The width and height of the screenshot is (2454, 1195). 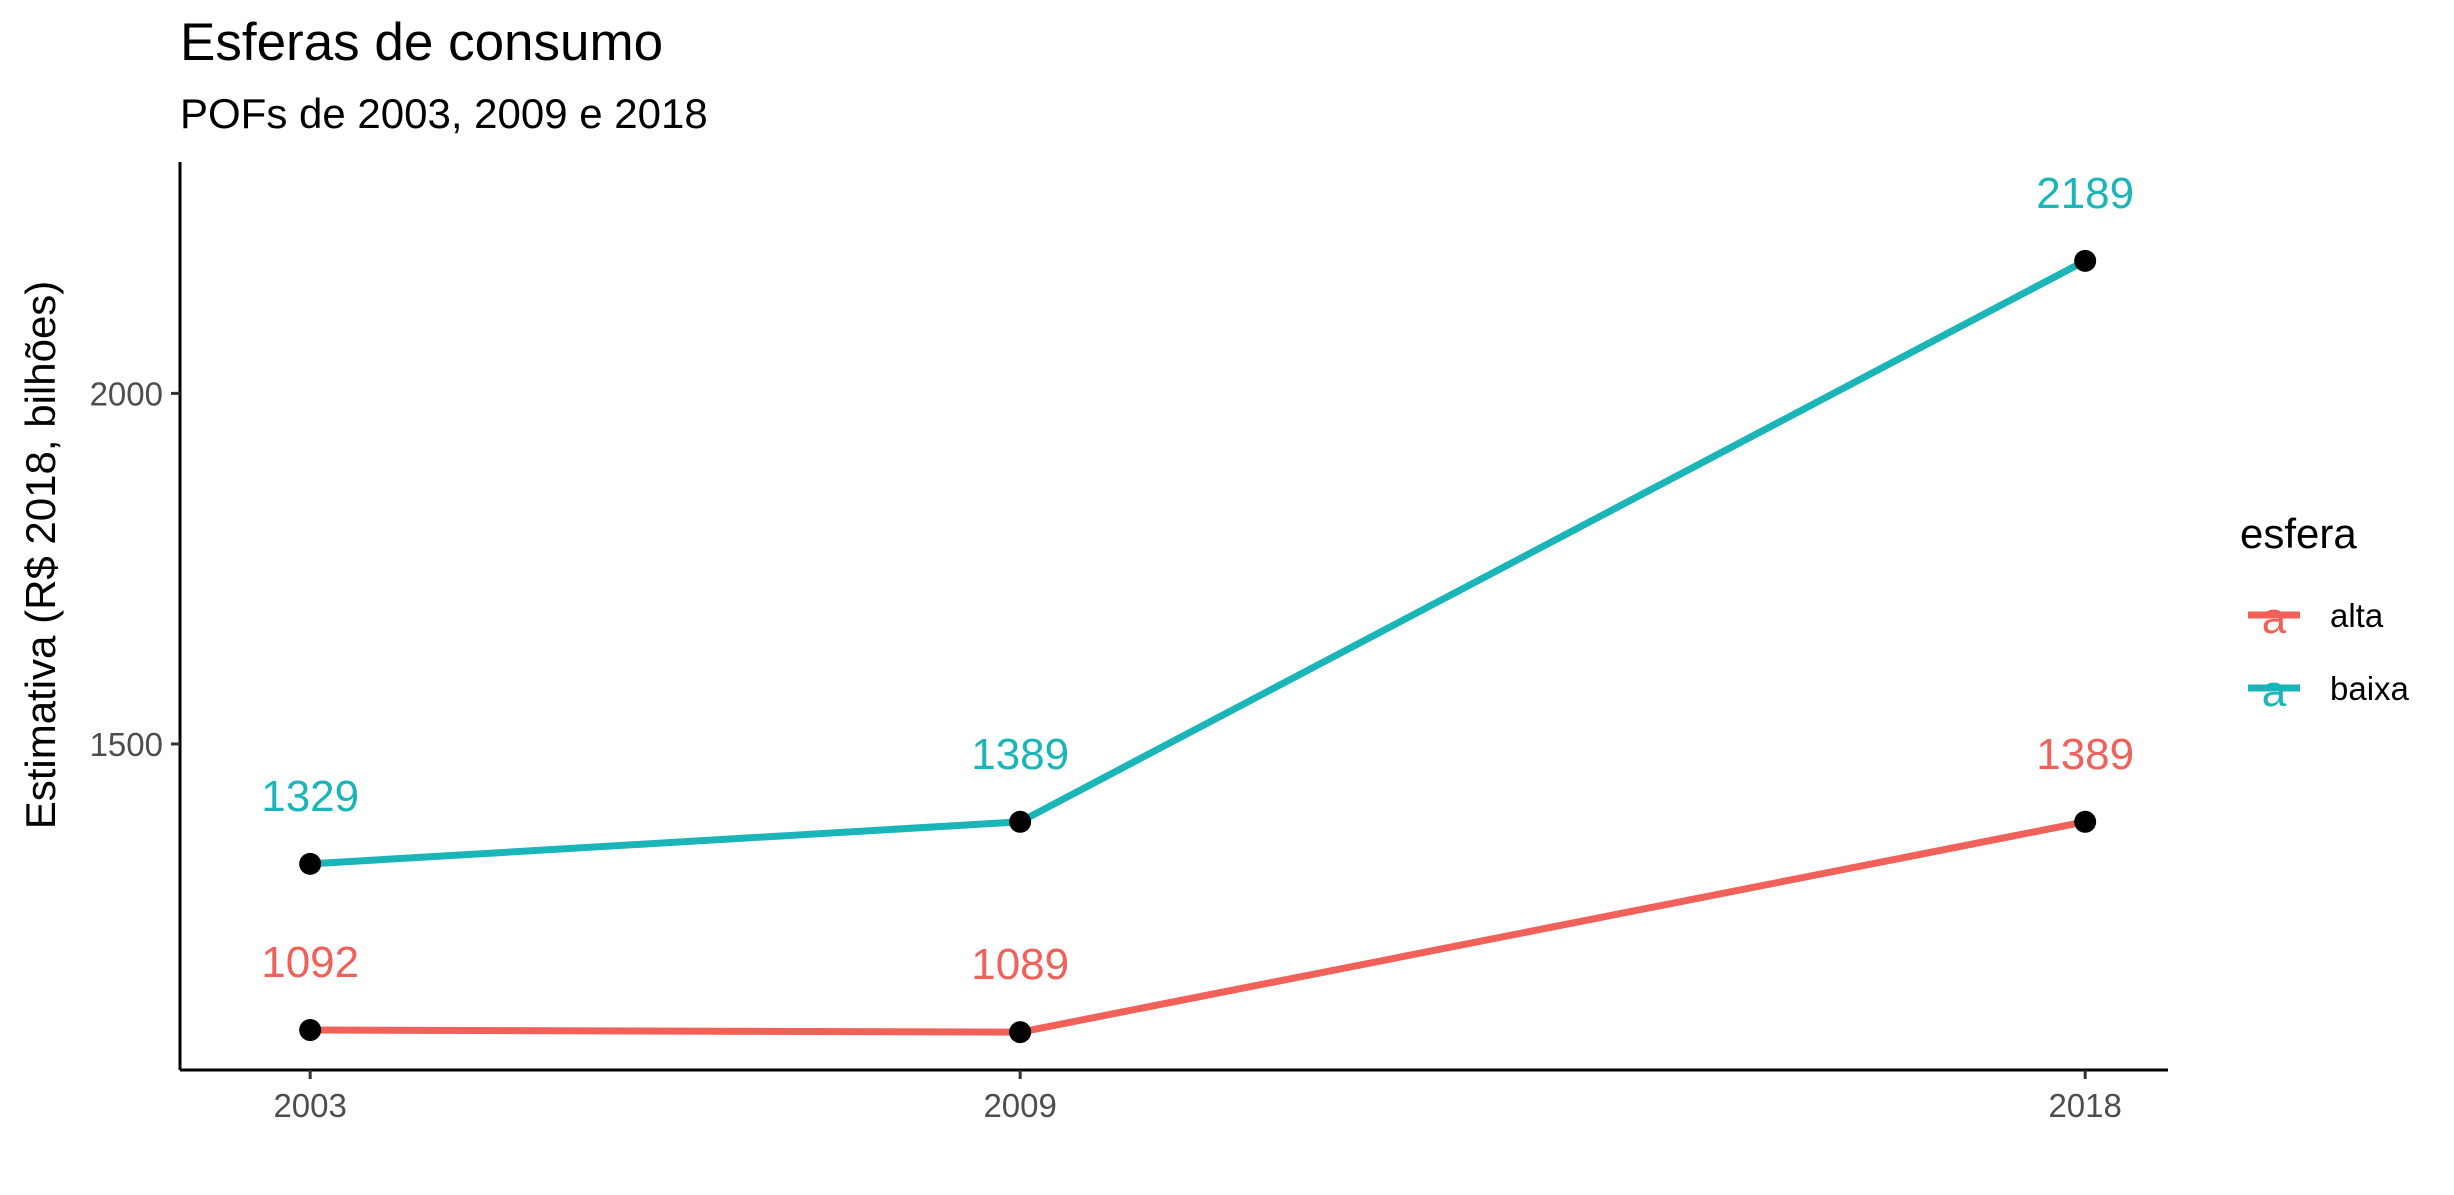 What do you see at coordinates (1020, 754) in the screenshot?
I see `data-label-baixa-2009: 1389` at bounding box center [1020, 754].